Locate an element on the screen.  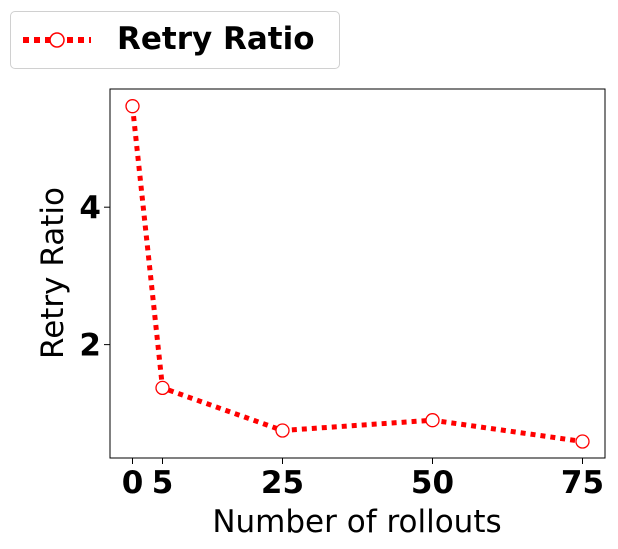
x-tick-label: 75 is located at coordinates (582, 483).